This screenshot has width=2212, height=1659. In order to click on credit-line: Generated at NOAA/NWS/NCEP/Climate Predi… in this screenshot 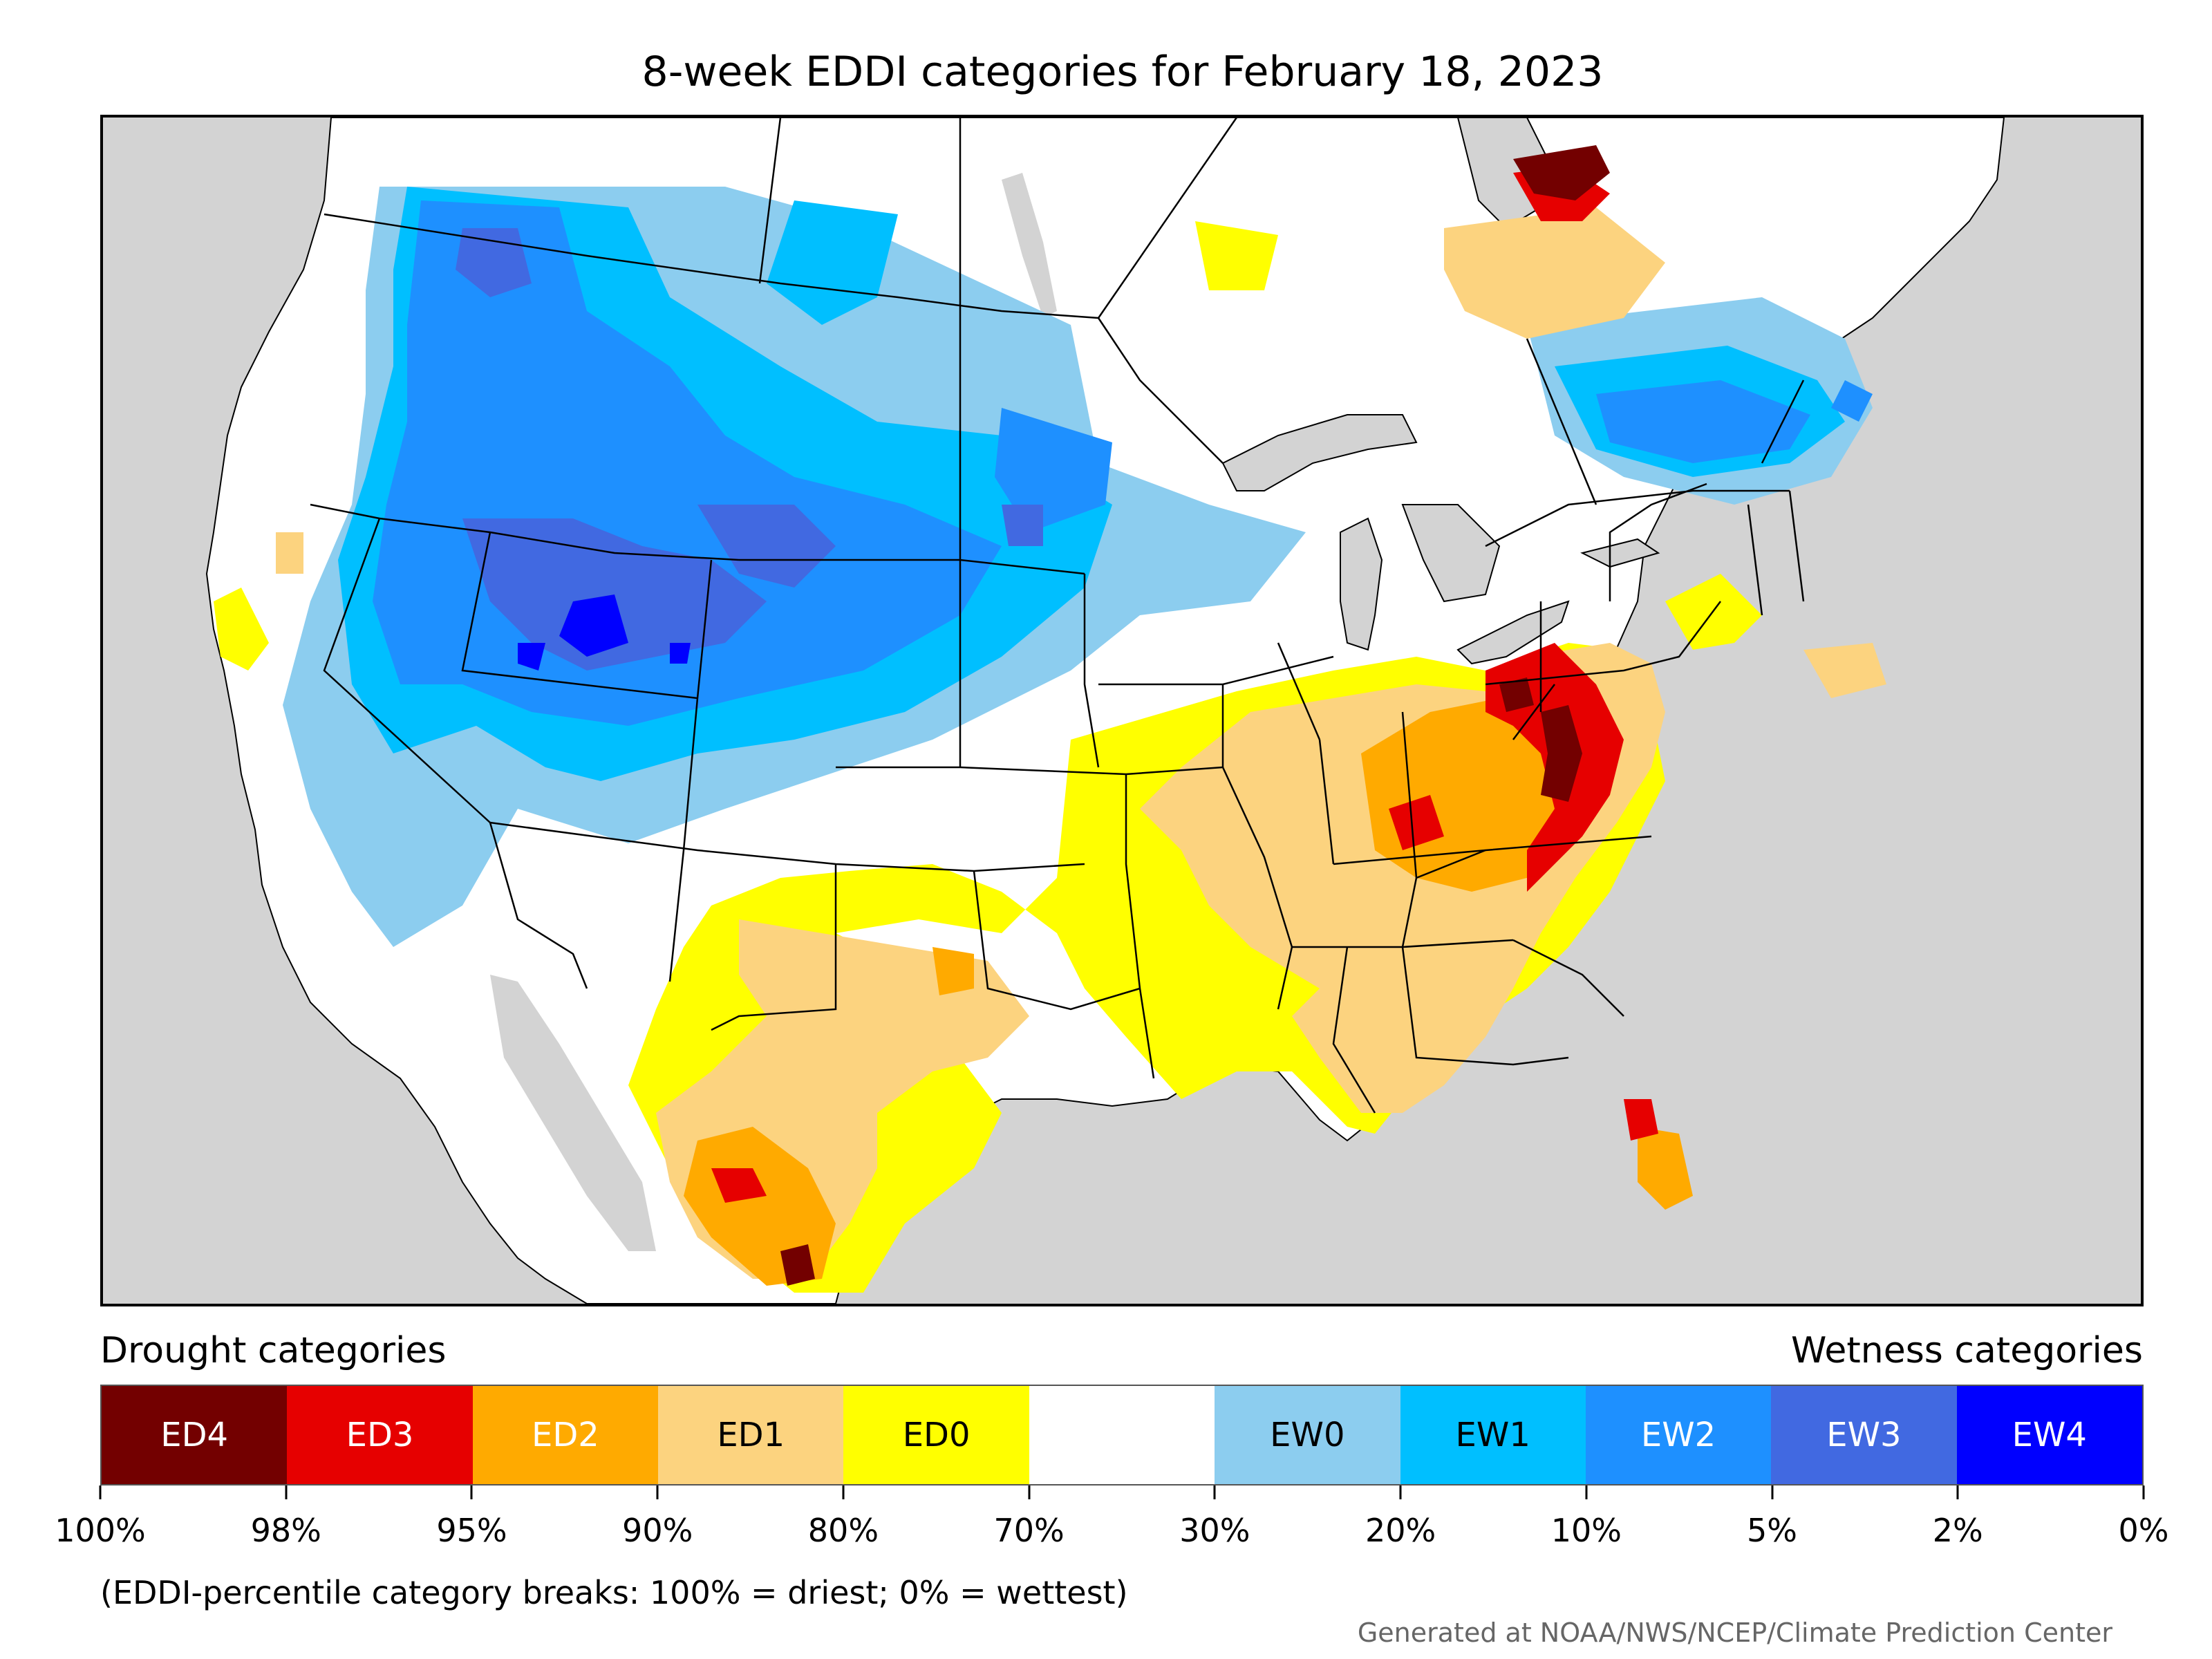, I will do `click(1734, 1633)`.